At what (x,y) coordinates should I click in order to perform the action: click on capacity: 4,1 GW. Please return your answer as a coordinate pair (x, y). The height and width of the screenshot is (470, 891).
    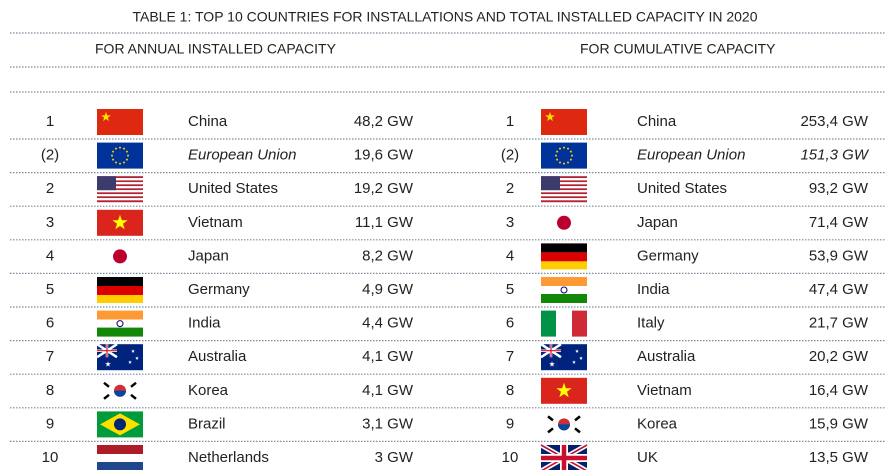
    Looking at the image, I should click on (388, 390).